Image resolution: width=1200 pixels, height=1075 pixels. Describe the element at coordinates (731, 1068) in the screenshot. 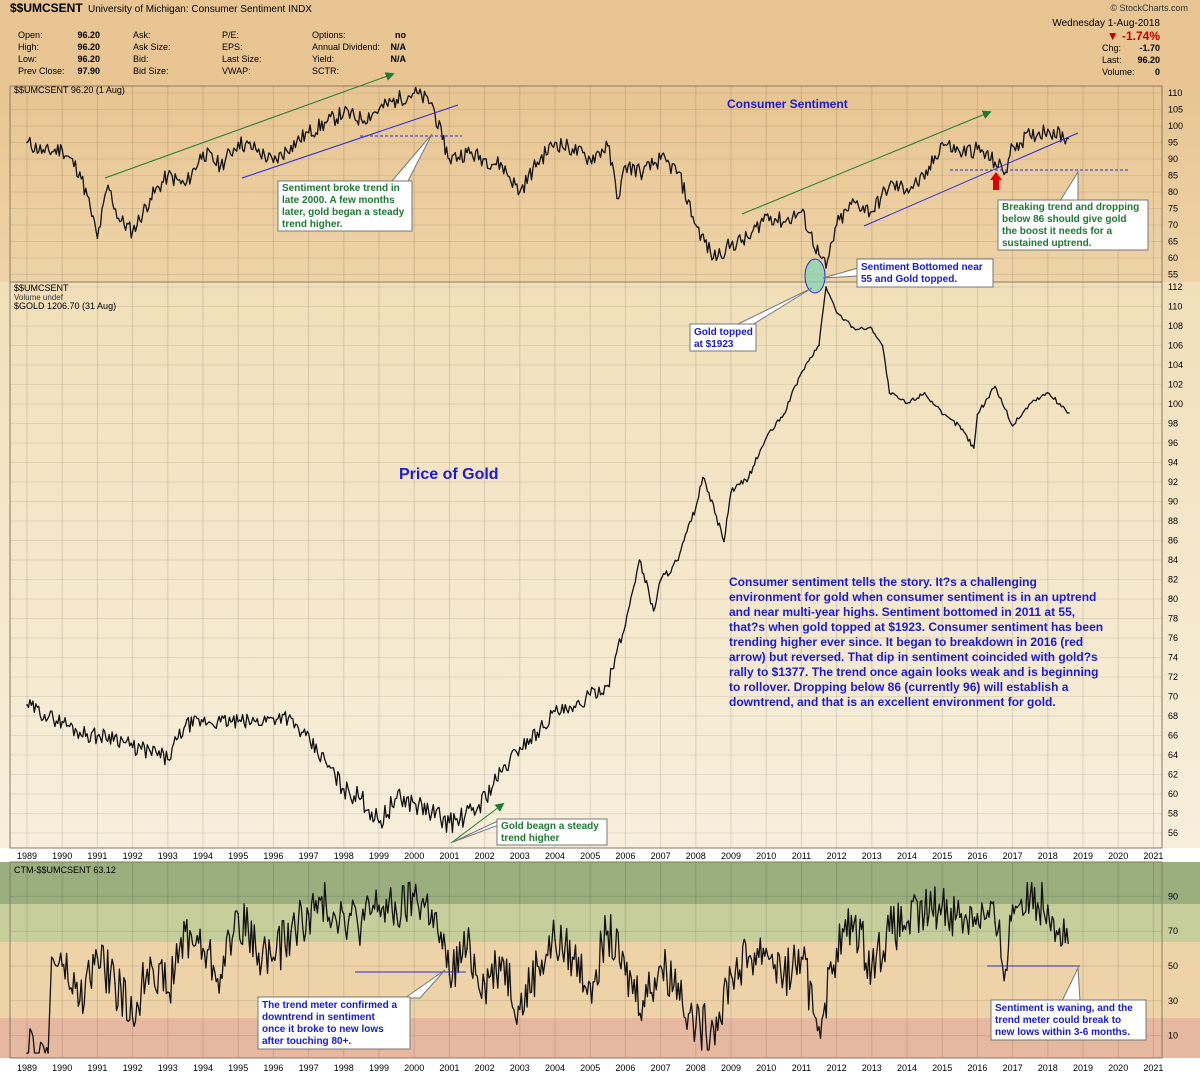

I see `year-label: 2009` at that location.